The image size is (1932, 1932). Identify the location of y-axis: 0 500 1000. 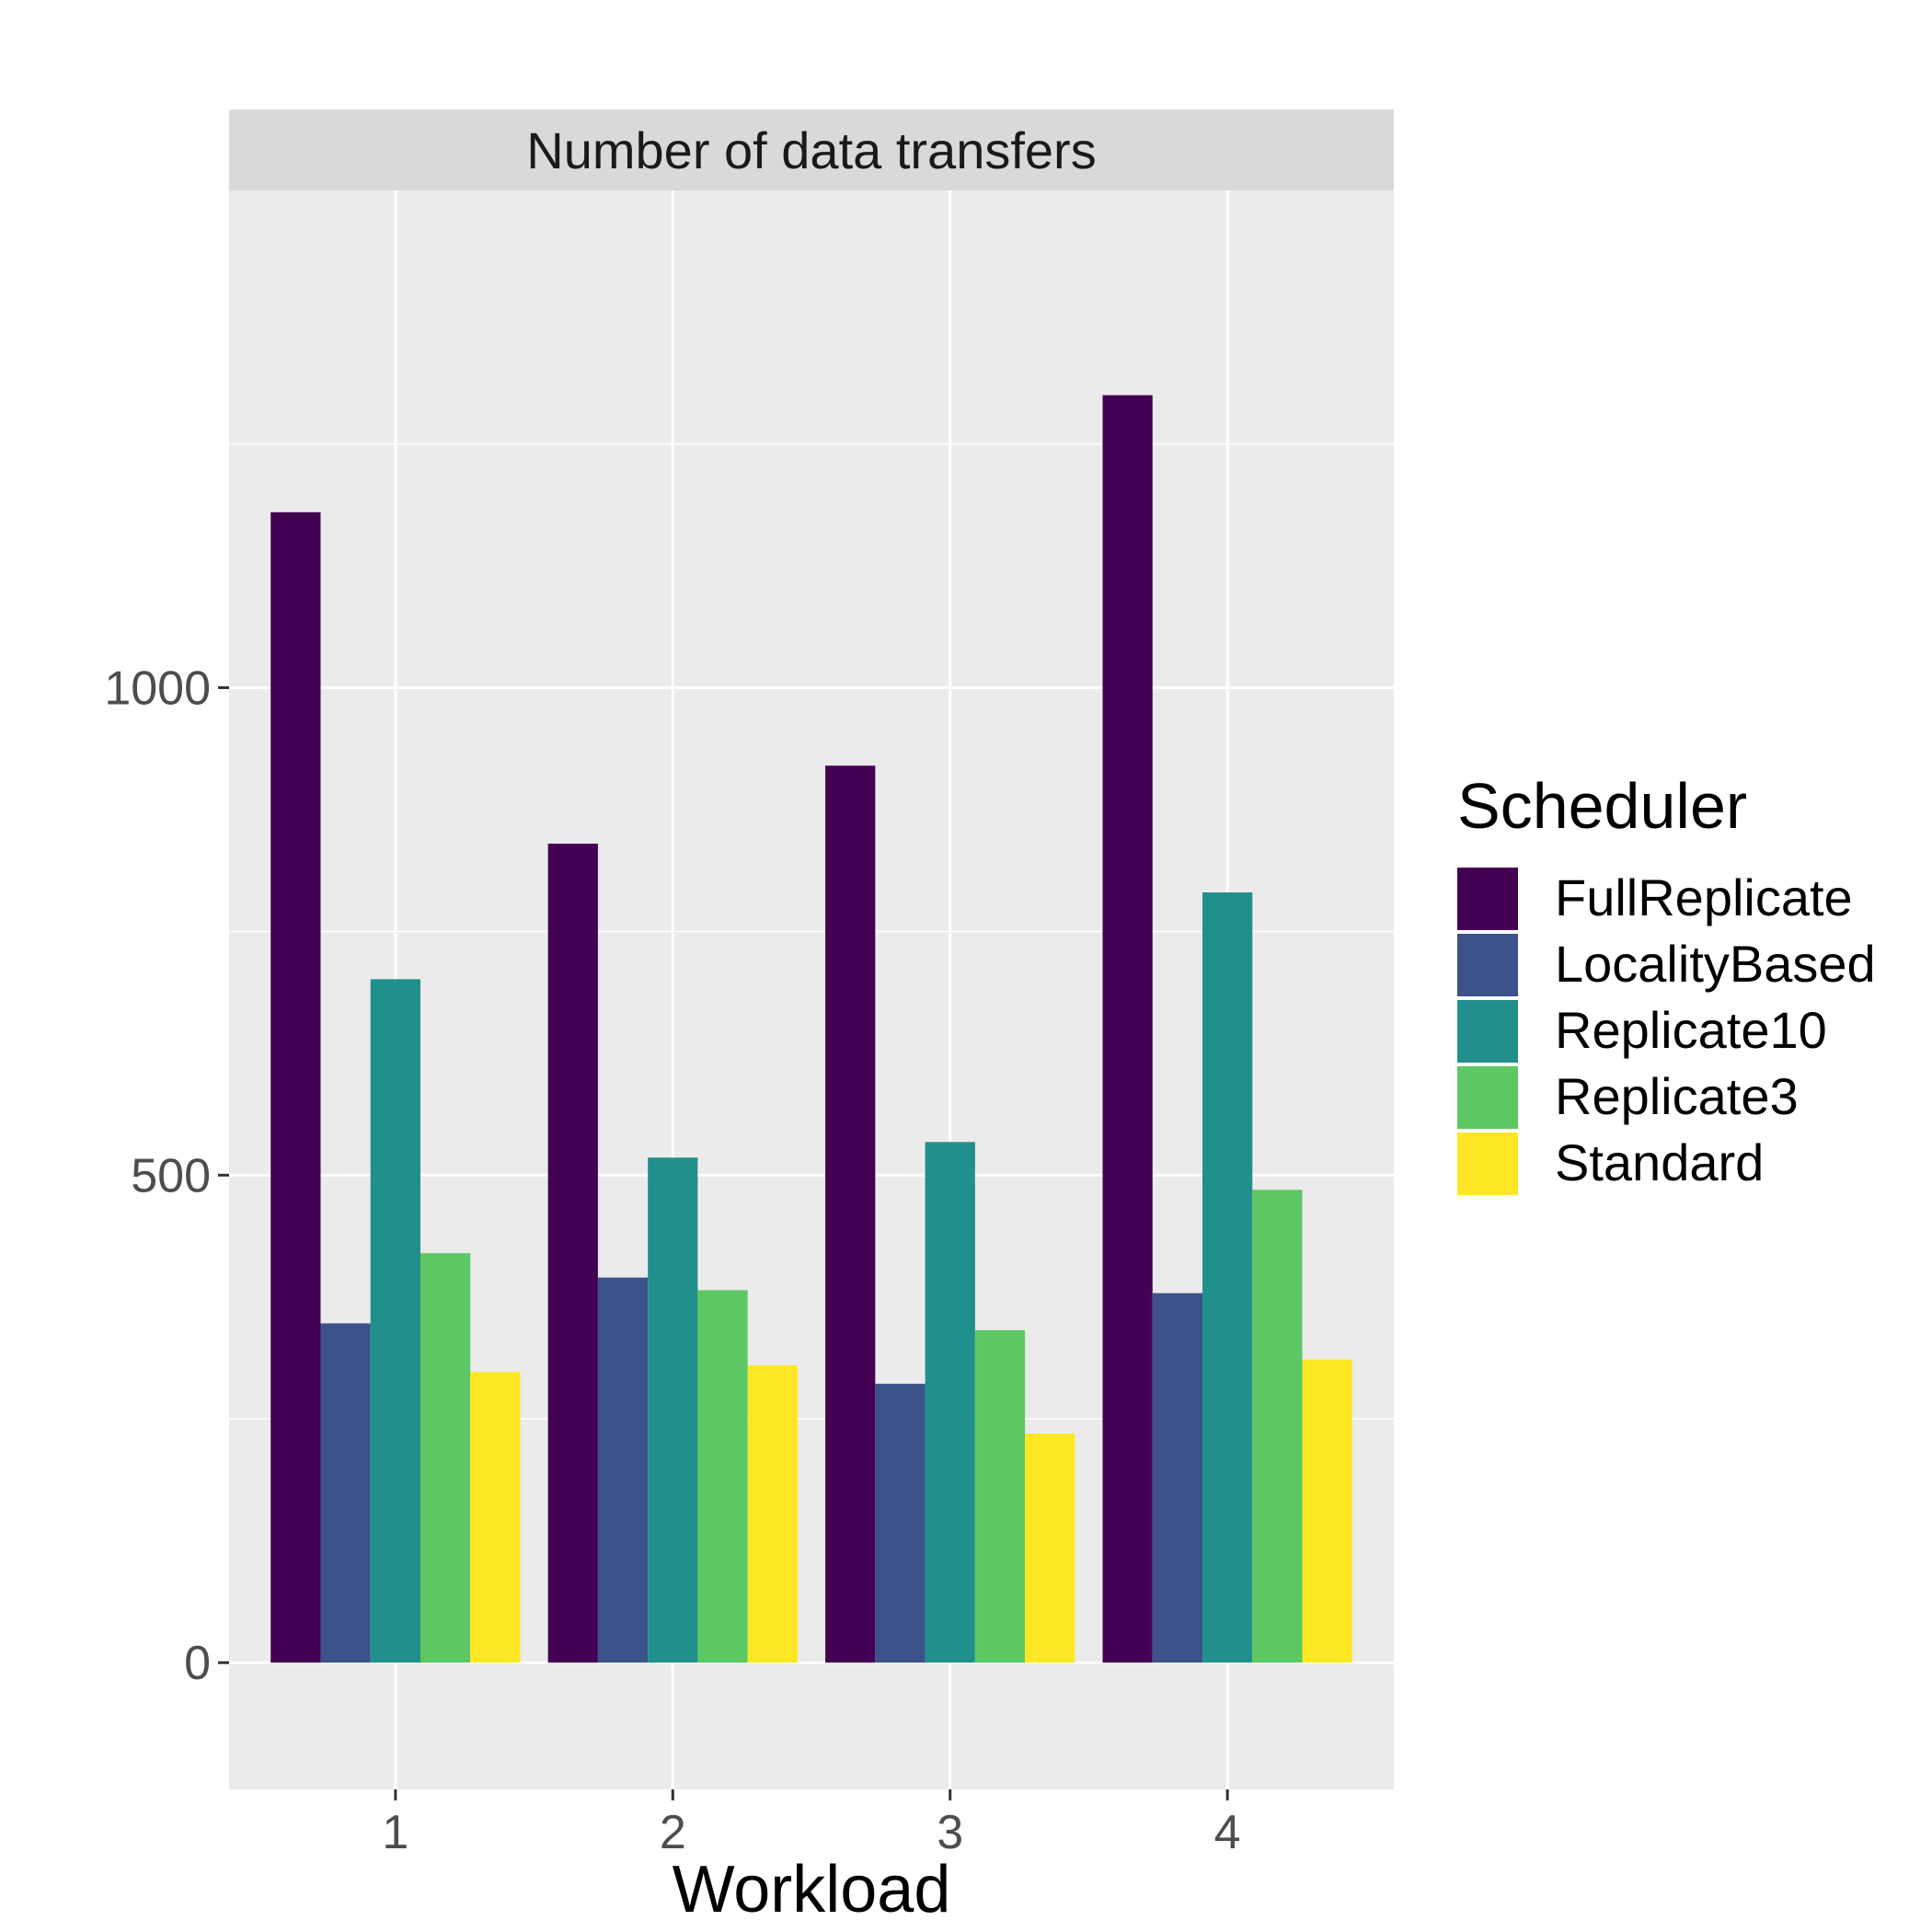
(166, 1175).